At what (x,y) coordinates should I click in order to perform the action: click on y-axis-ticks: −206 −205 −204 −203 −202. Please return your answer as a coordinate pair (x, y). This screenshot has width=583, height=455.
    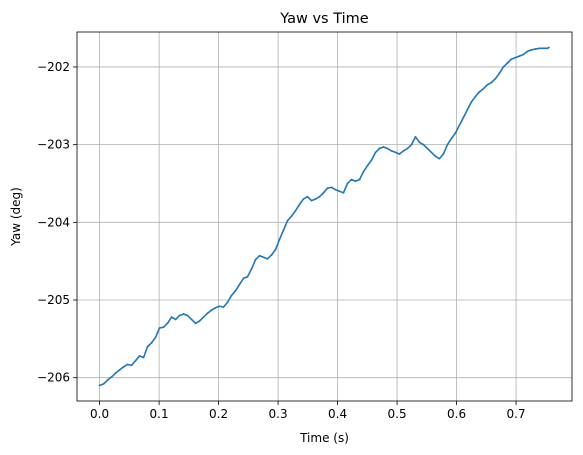
    Looking at the image, I should click on (57, 222).